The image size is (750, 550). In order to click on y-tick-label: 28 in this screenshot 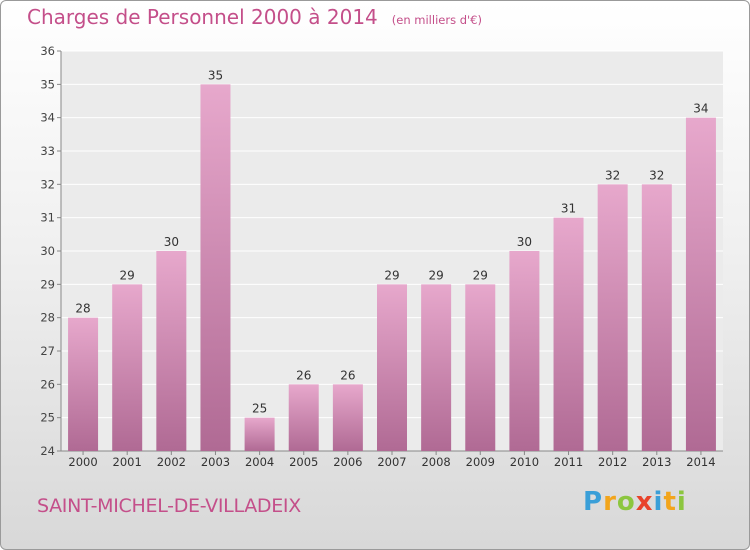, I will do `click(47, 318)`.